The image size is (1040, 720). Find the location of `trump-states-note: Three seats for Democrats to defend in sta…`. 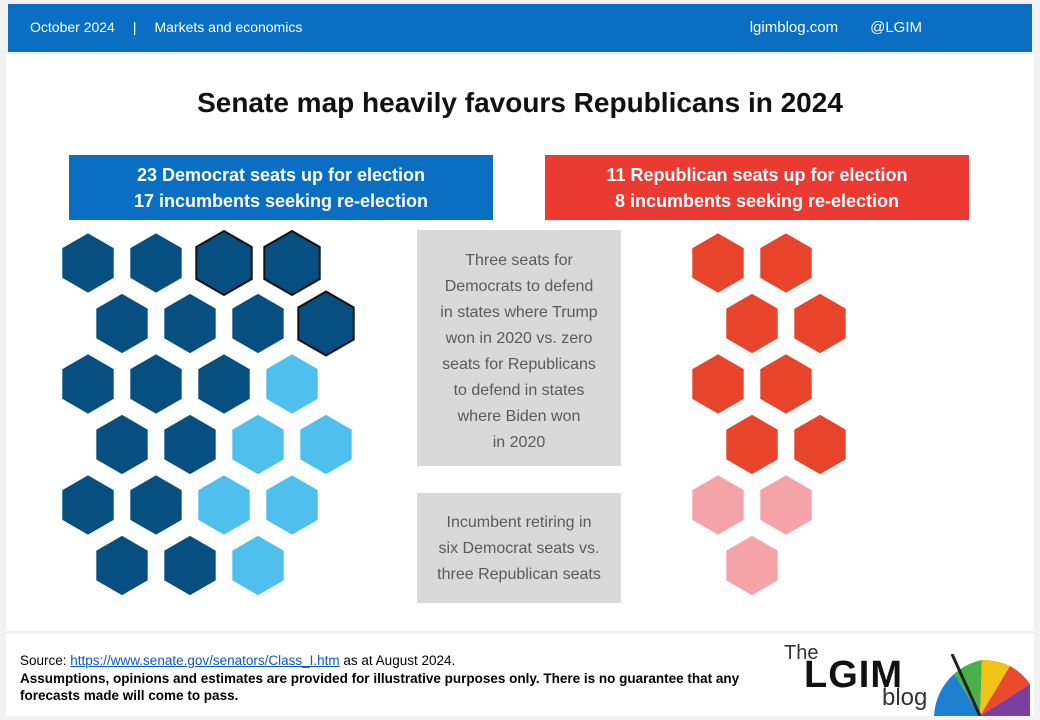

trump-states-note: Three seats for Democrats to defend in sta… is located at coordinates (519, 348).